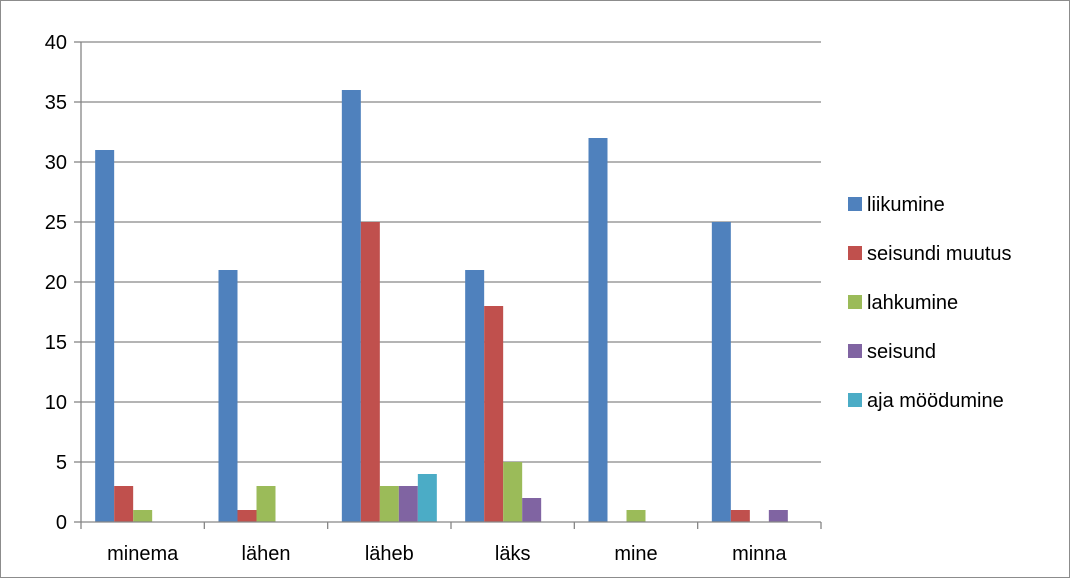 The width and height of the screenshot is (1072, 580). What do you see at coordinates (247, 516) in the screenshot?
I see `bar: seisundi muutus lähen: 1` at bounding box center [247, 516].